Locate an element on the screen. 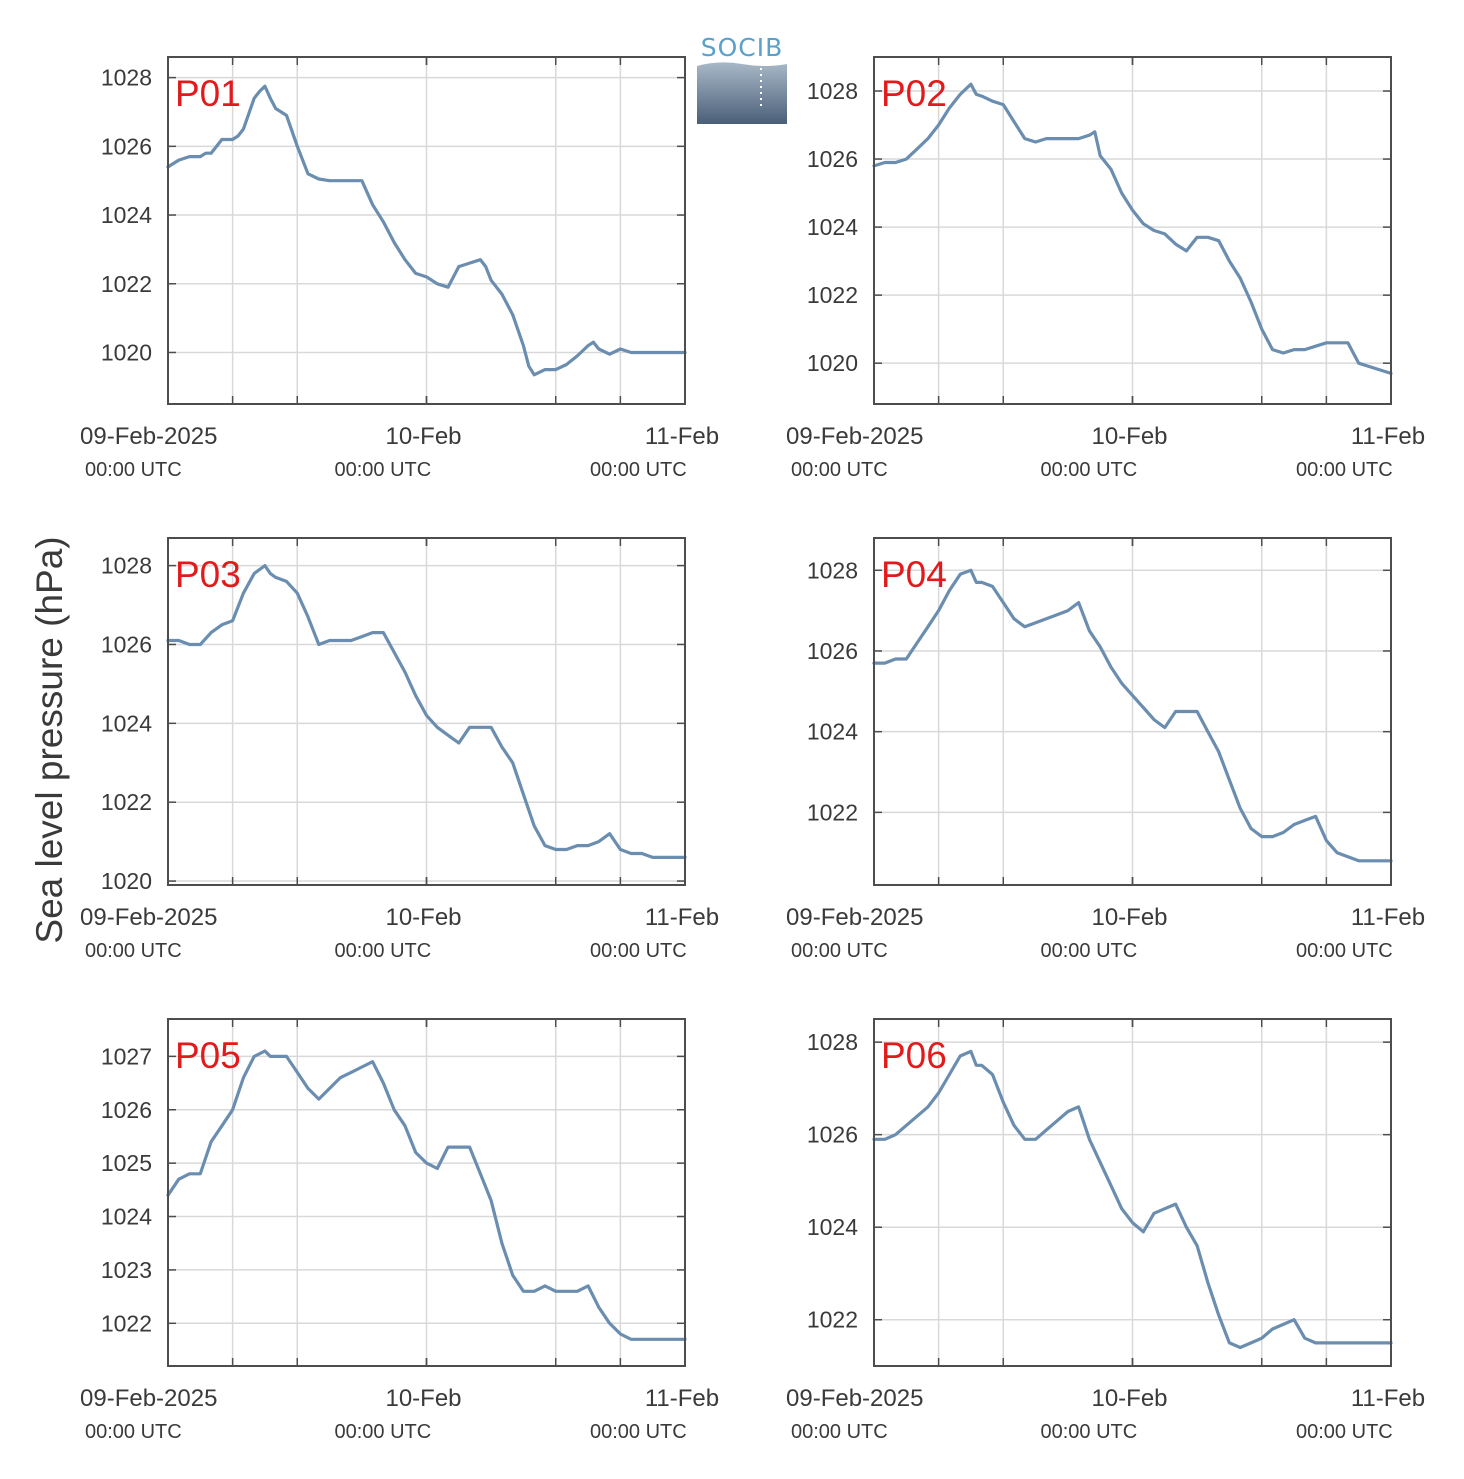  panel-label: P02 is located at coordinates (914, 93).